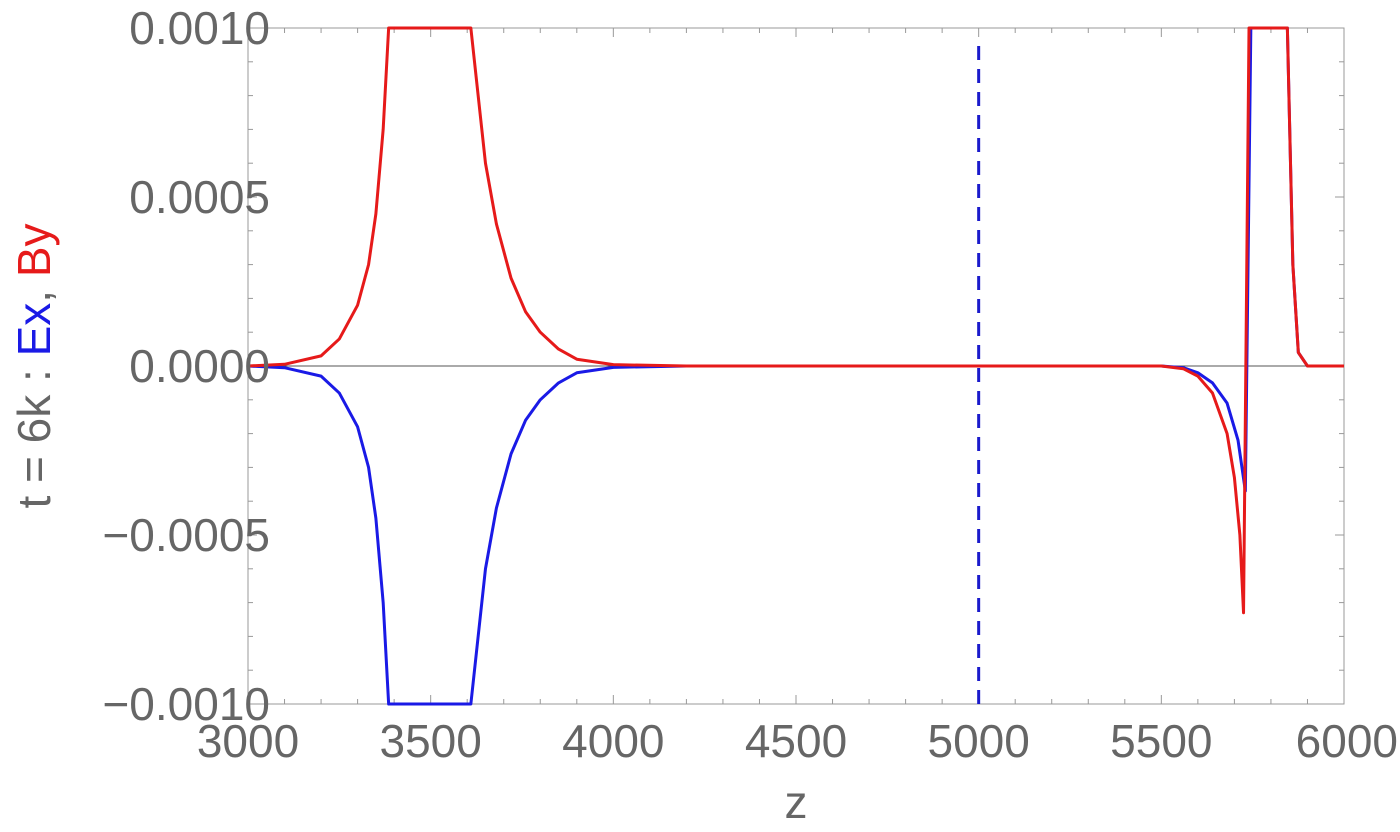 This screenshot has width=1400, height=832. What do you see at coordinates (186, 704) in the screenshot?
I see `y-tick-label: −0.0010` at bounding box center [186, 704].